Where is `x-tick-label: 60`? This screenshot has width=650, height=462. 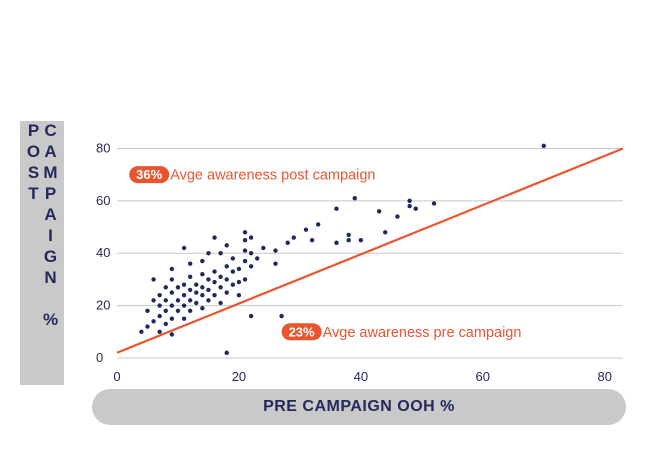
x-tick-label: 60 is located at coordinates (483, 376).